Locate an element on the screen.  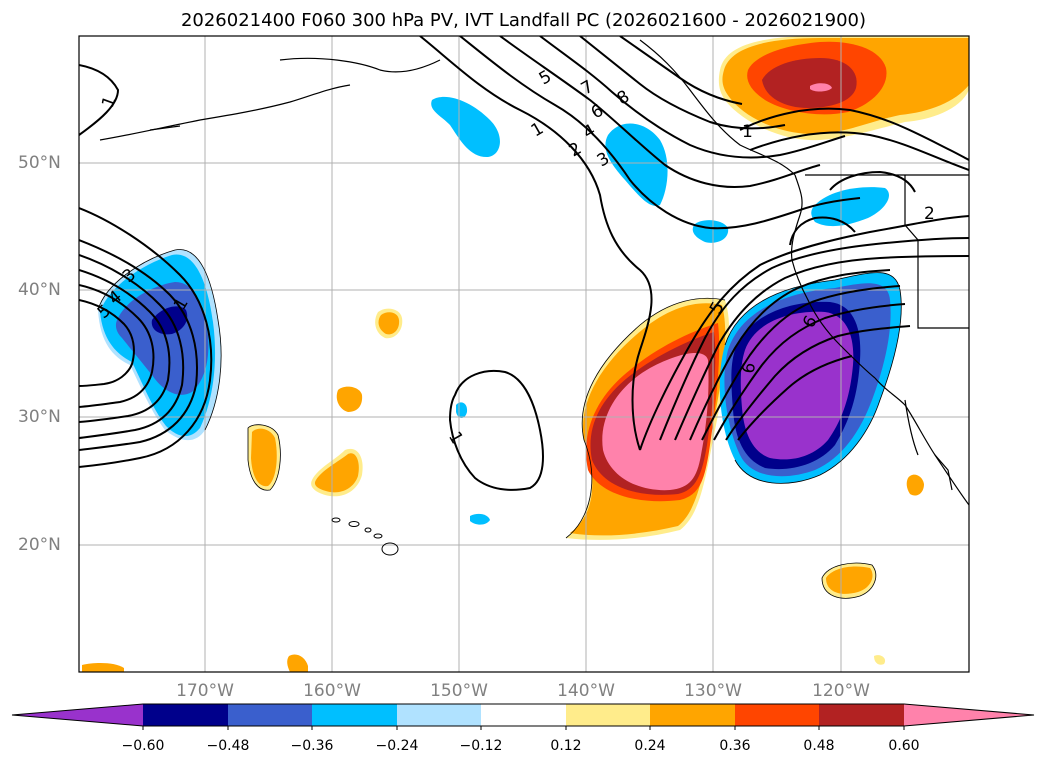
lat-label: 30°N is located at coordinates (39, 417).